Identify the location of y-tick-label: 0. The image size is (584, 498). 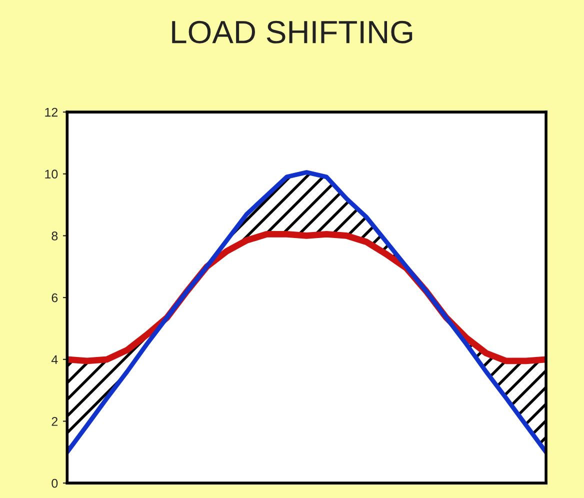
(55, 483).